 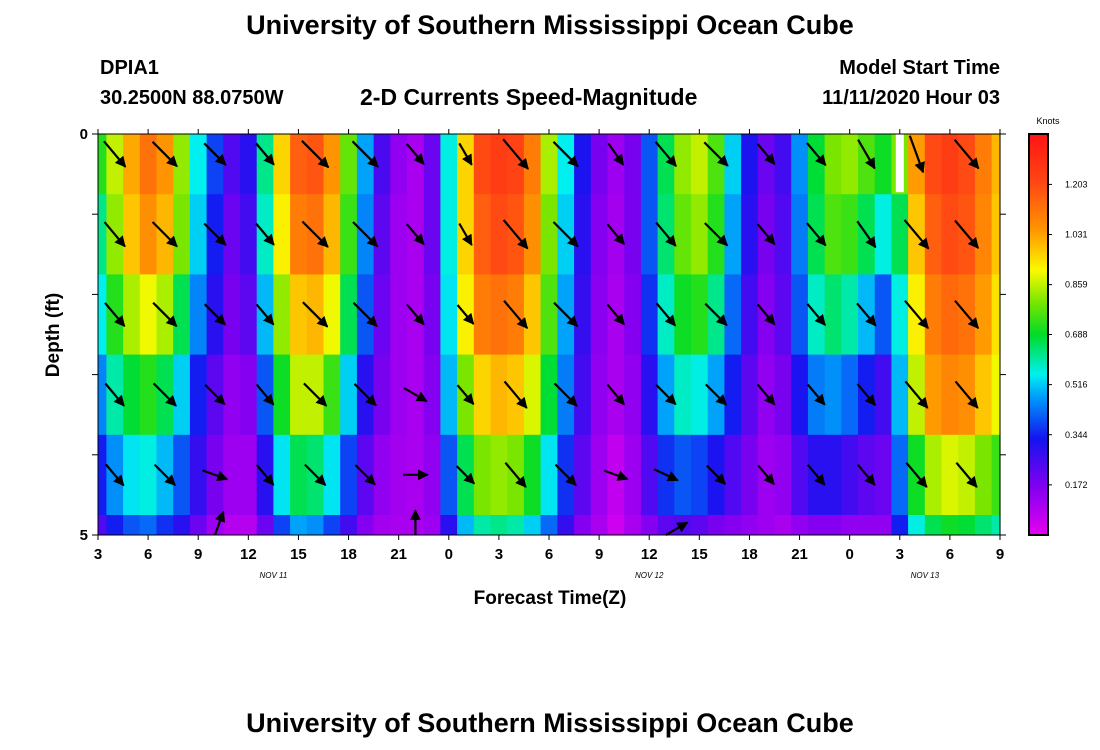 What do you see at coordinates (925, 575) in the screenshot?
I see `day-label: NOV 13` at bounding box center [925, 575].